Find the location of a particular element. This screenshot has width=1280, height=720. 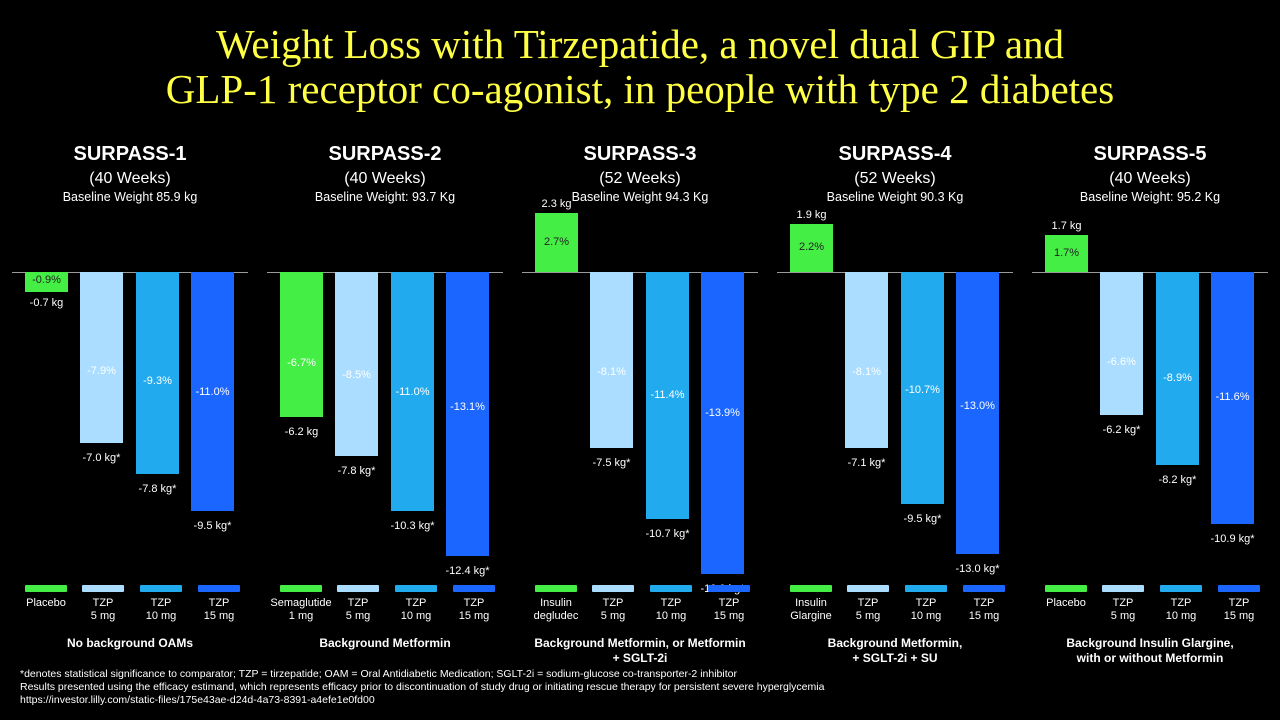

legend-line: Placebo is located at coordinates (46, 603).